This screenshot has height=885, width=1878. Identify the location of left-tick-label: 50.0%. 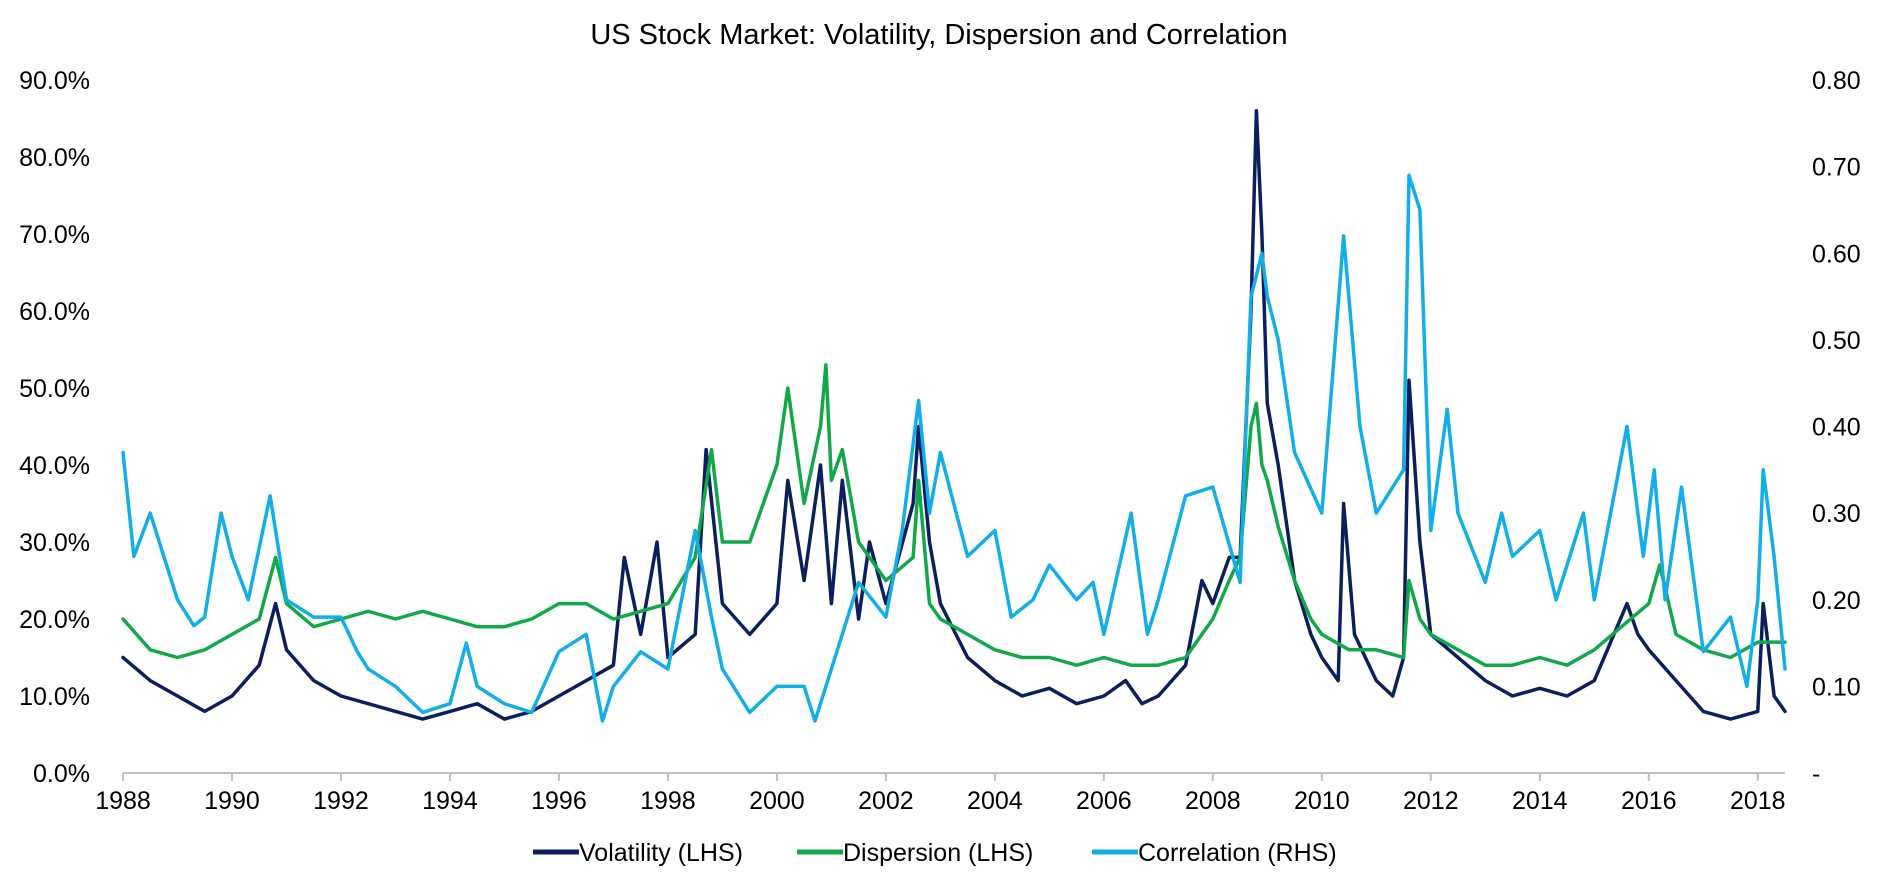
(54, 389).